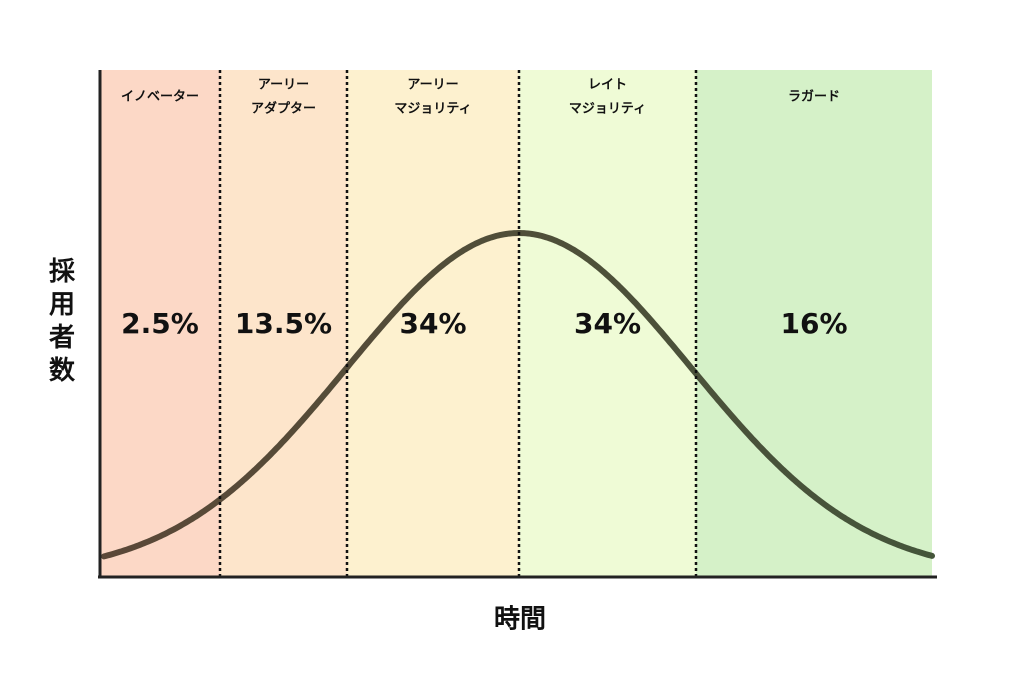  I want to click on segment-name: レイト, so click(607, 85).